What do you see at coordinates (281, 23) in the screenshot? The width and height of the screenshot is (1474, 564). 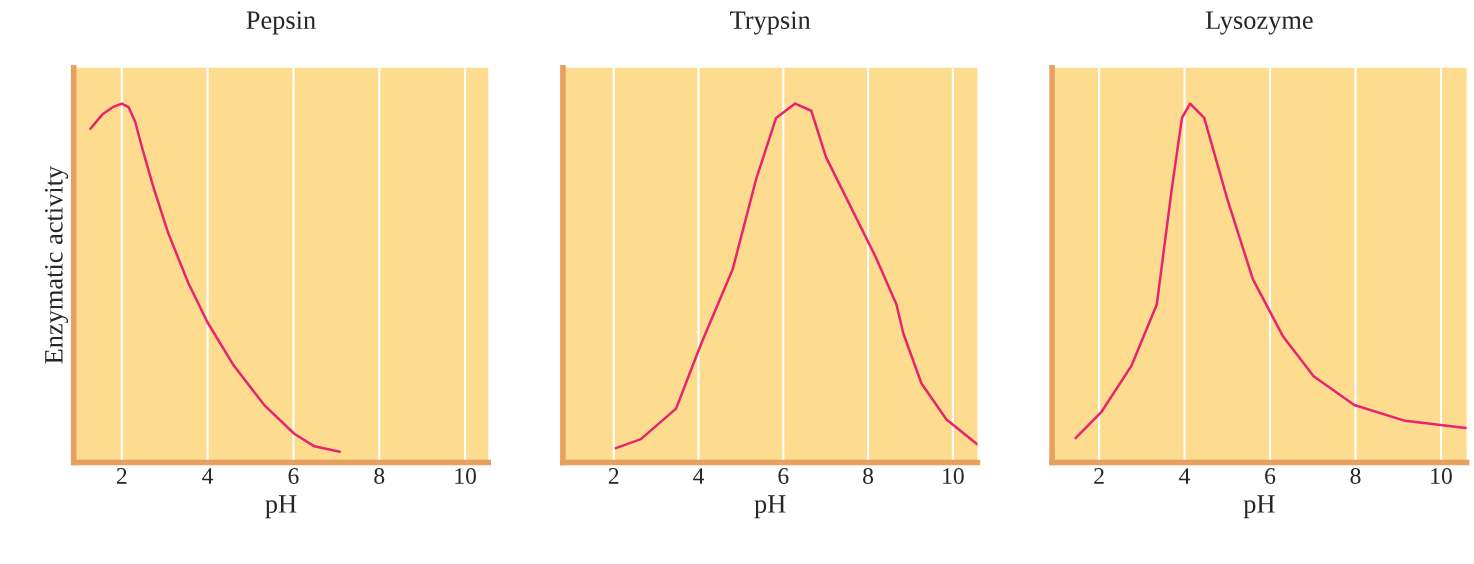 I see `chart-title: Pepsin` at bounding box center [281, 23].